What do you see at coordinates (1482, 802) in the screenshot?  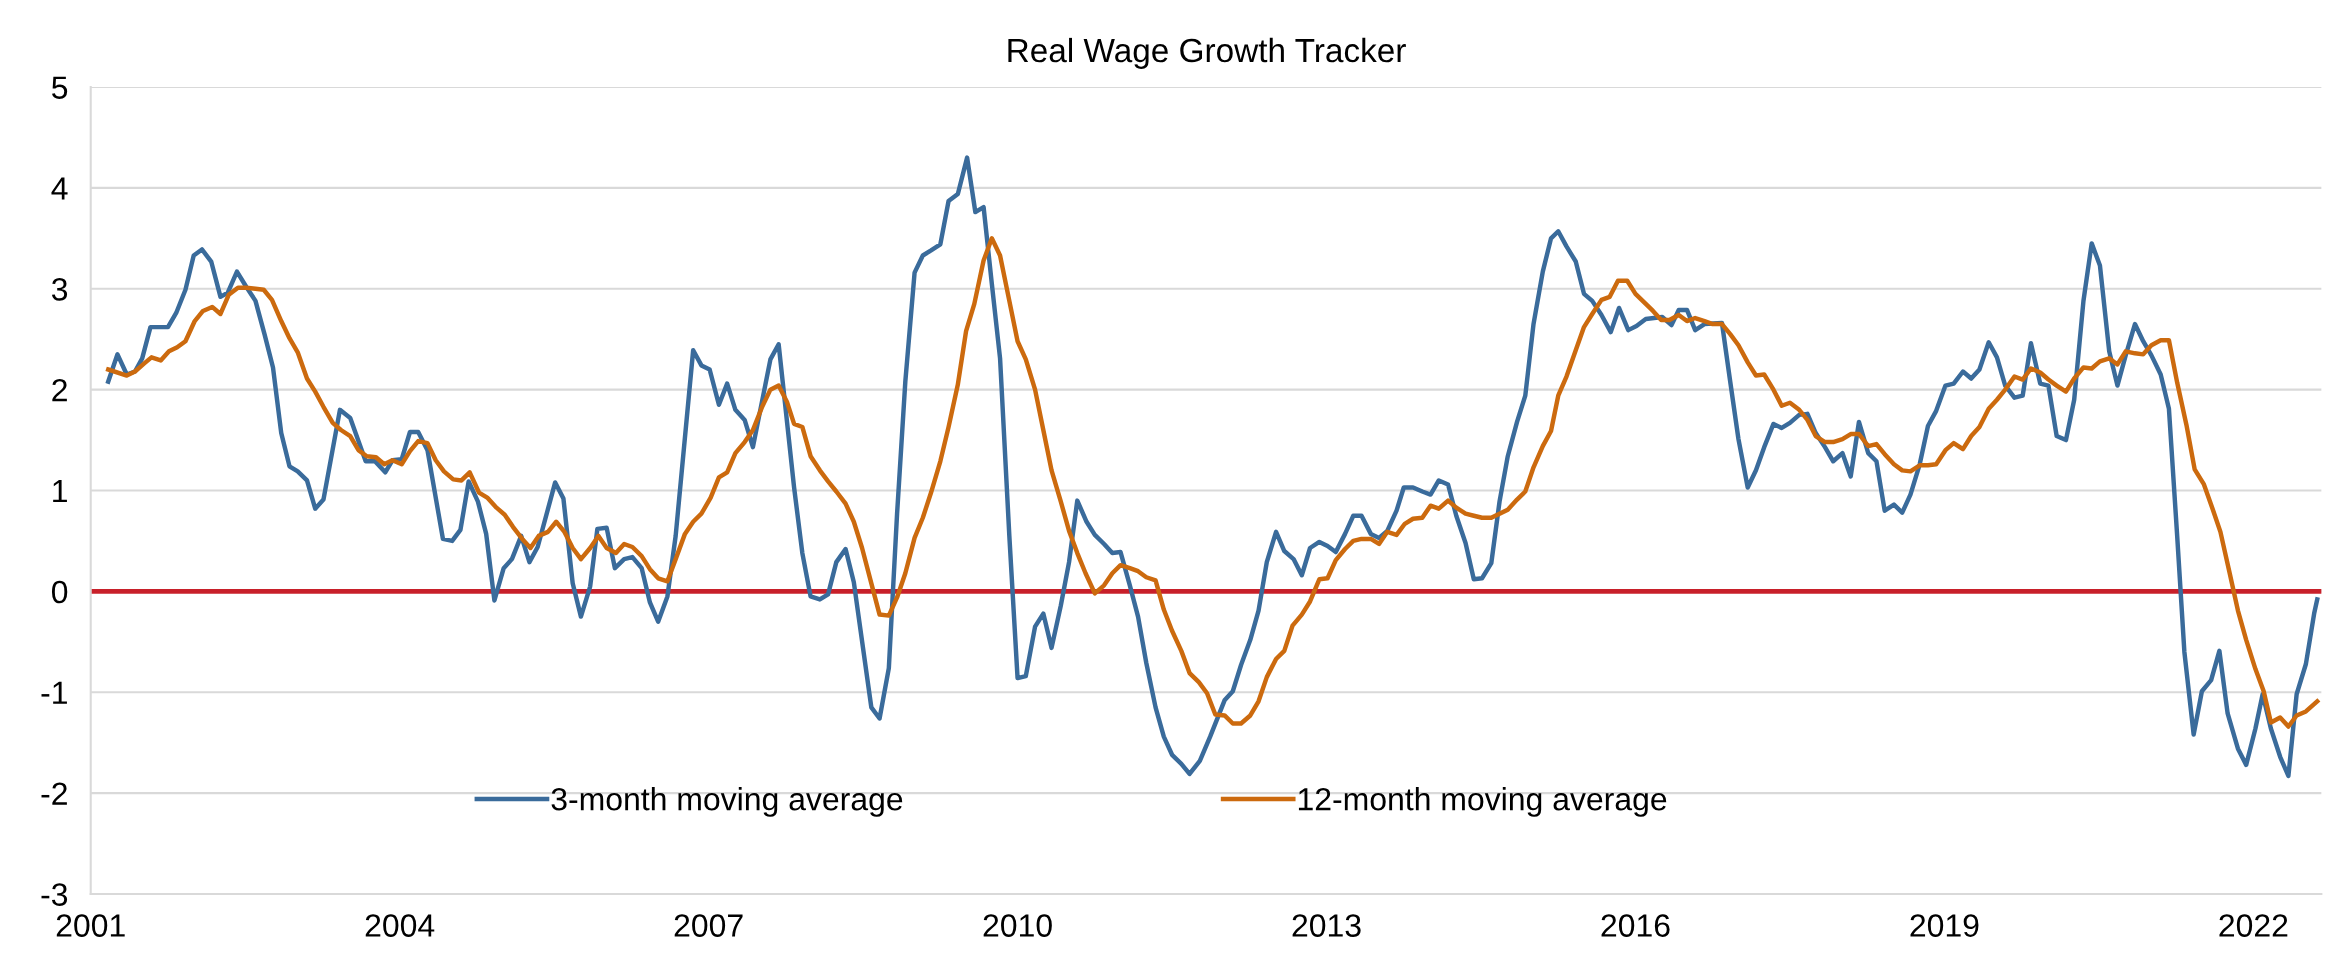 I see `legend-label: 12-month moving average` at bounding box center [1482, 802].